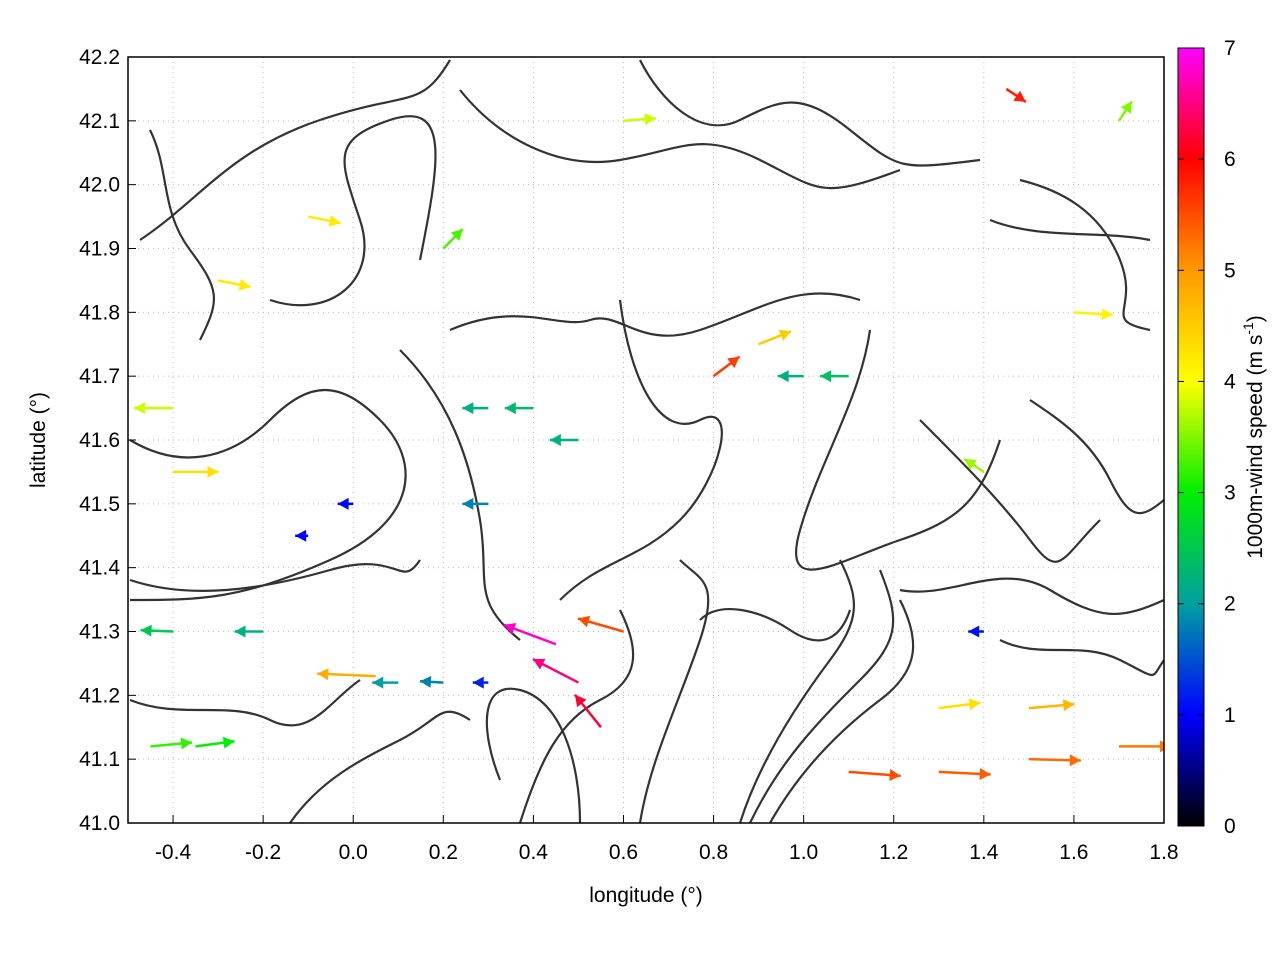 Image resolution: width=1280 pixels, height=960 pixels. What do you see at coordinates (443, 852) in the screenshot?
I see `x-tick-label: 0.2` at bounding box center [443, 852].